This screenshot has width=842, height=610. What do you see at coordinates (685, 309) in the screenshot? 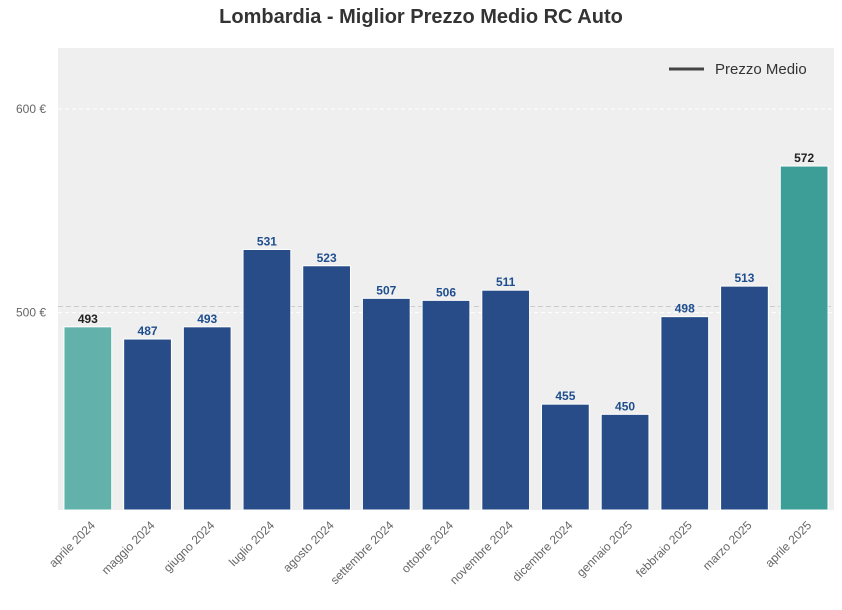
I see `data-label: 498` at bounding box center [685, 309].